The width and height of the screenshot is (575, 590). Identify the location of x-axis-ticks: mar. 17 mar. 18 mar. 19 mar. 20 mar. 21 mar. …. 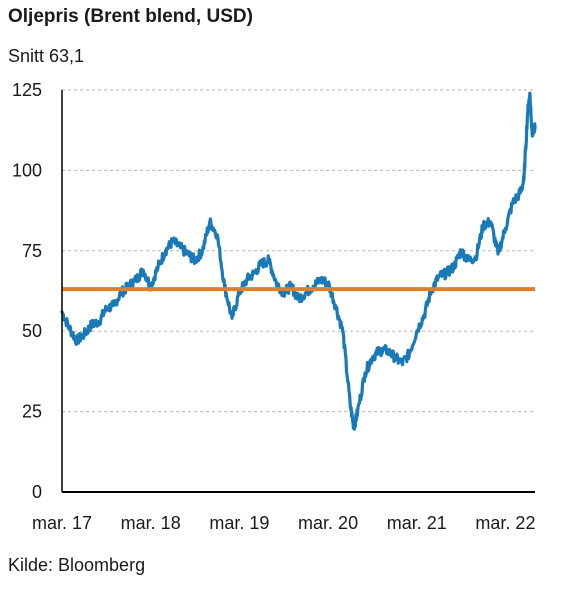
(283, 523).